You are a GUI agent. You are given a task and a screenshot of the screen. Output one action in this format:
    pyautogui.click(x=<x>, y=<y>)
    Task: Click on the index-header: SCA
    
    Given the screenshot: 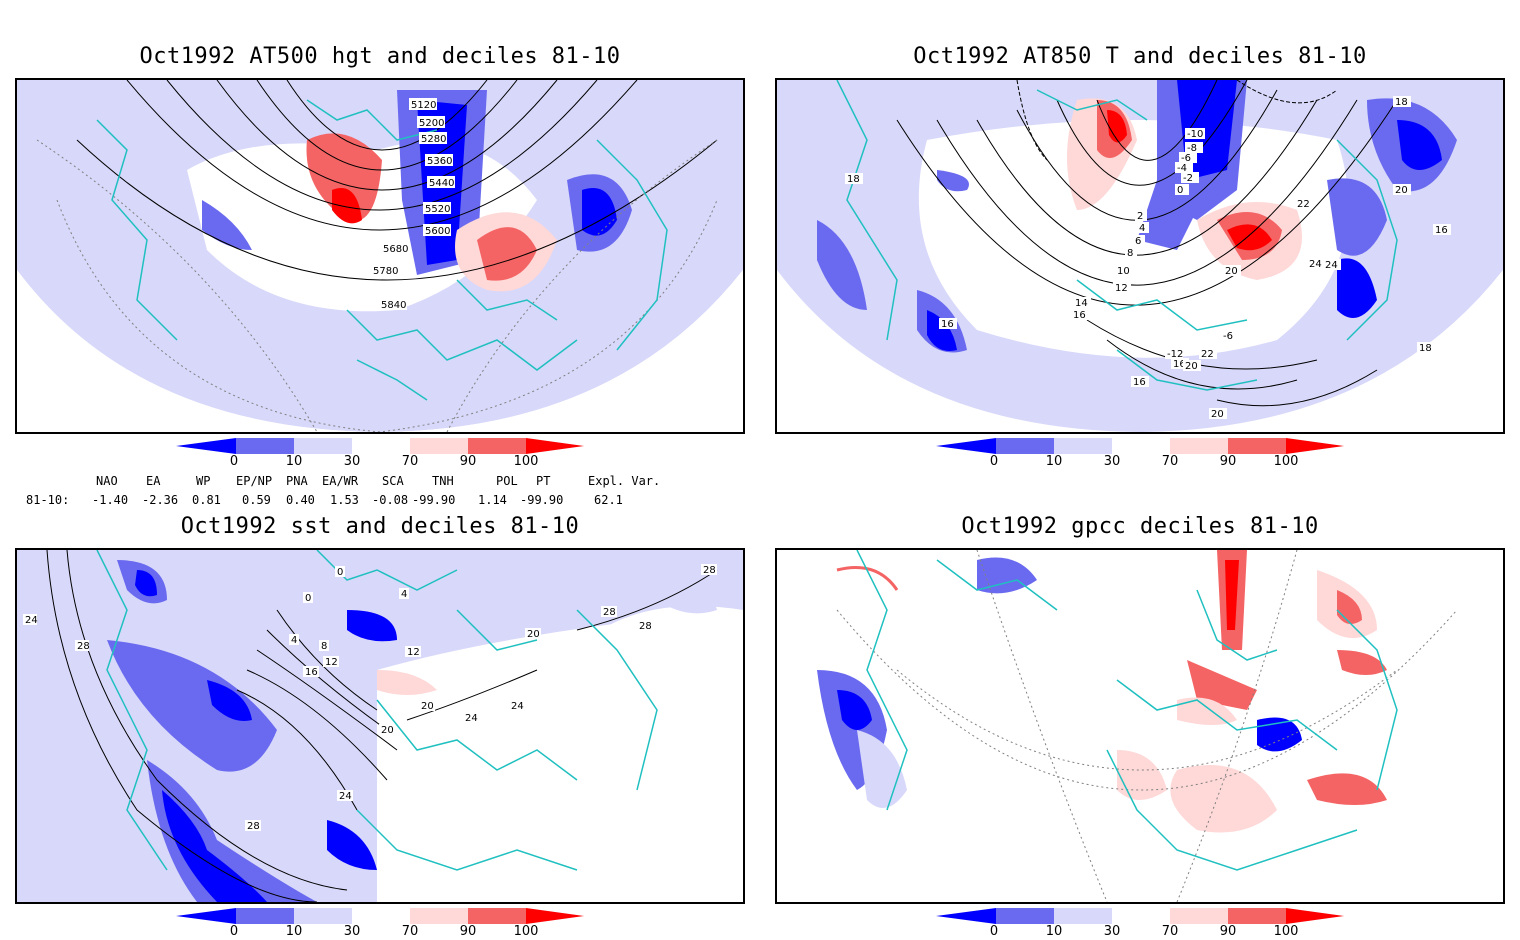 What is the action you would take?
    pyautogui.click(x=393, y=481)
    